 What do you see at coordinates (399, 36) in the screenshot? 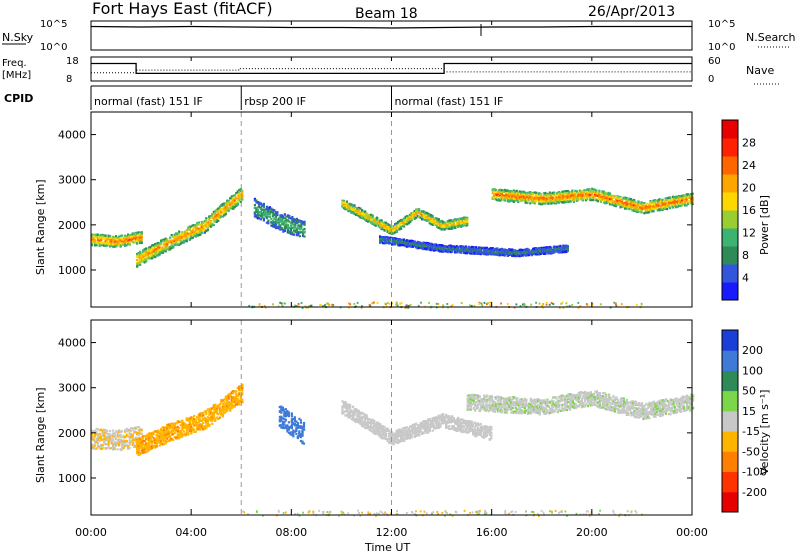
I see `noise-panel: N.Sky 10^5 10^0 10^5 10^0 N.Search` at bounding box center [399, 36].